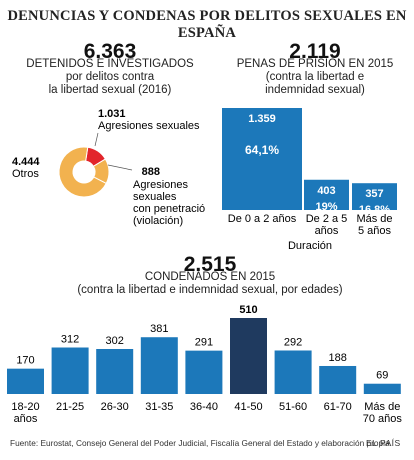  Describe the element at coordinates (26, 162) in the screenshot. I see `donut-value-label: 4.444` at that location.